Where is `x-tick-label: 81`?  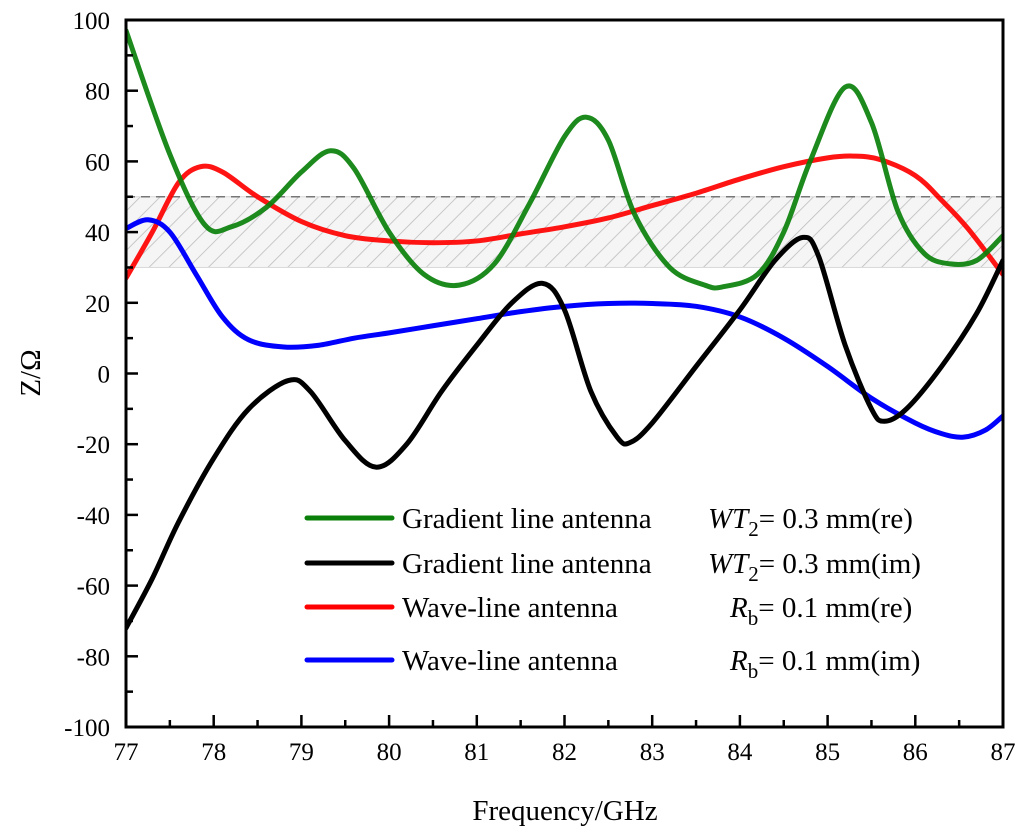
x-tick-label: 81 is located at coordinates (476, 752).